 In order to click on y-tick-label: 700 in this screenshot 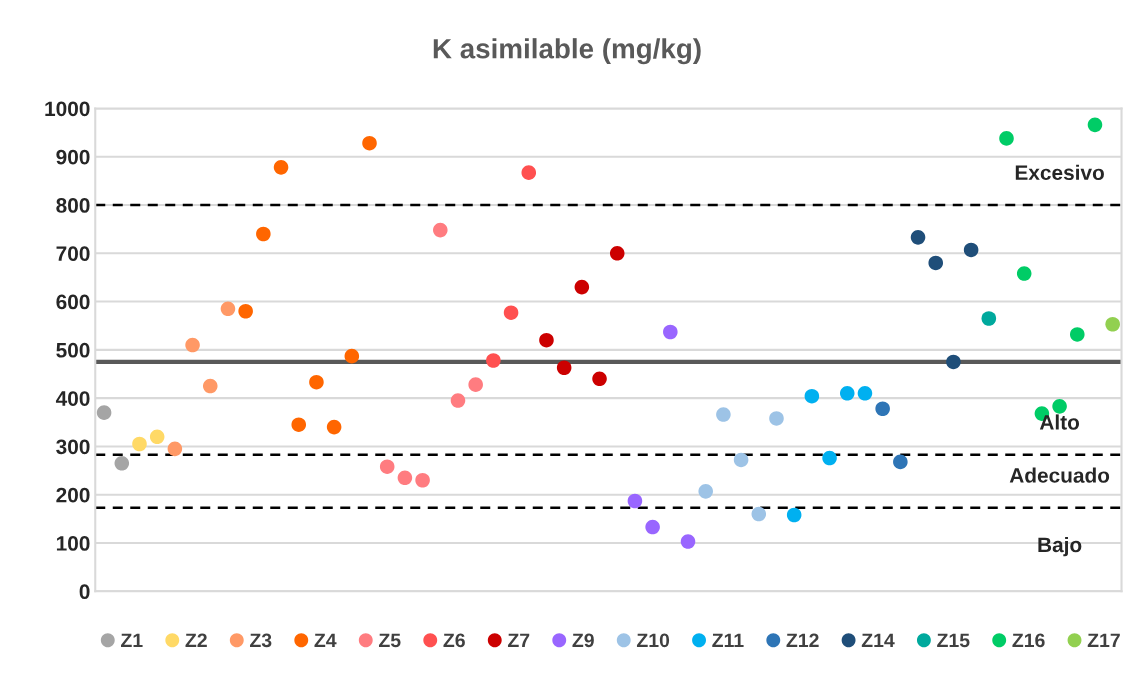, I will do `click(73, 254)`.